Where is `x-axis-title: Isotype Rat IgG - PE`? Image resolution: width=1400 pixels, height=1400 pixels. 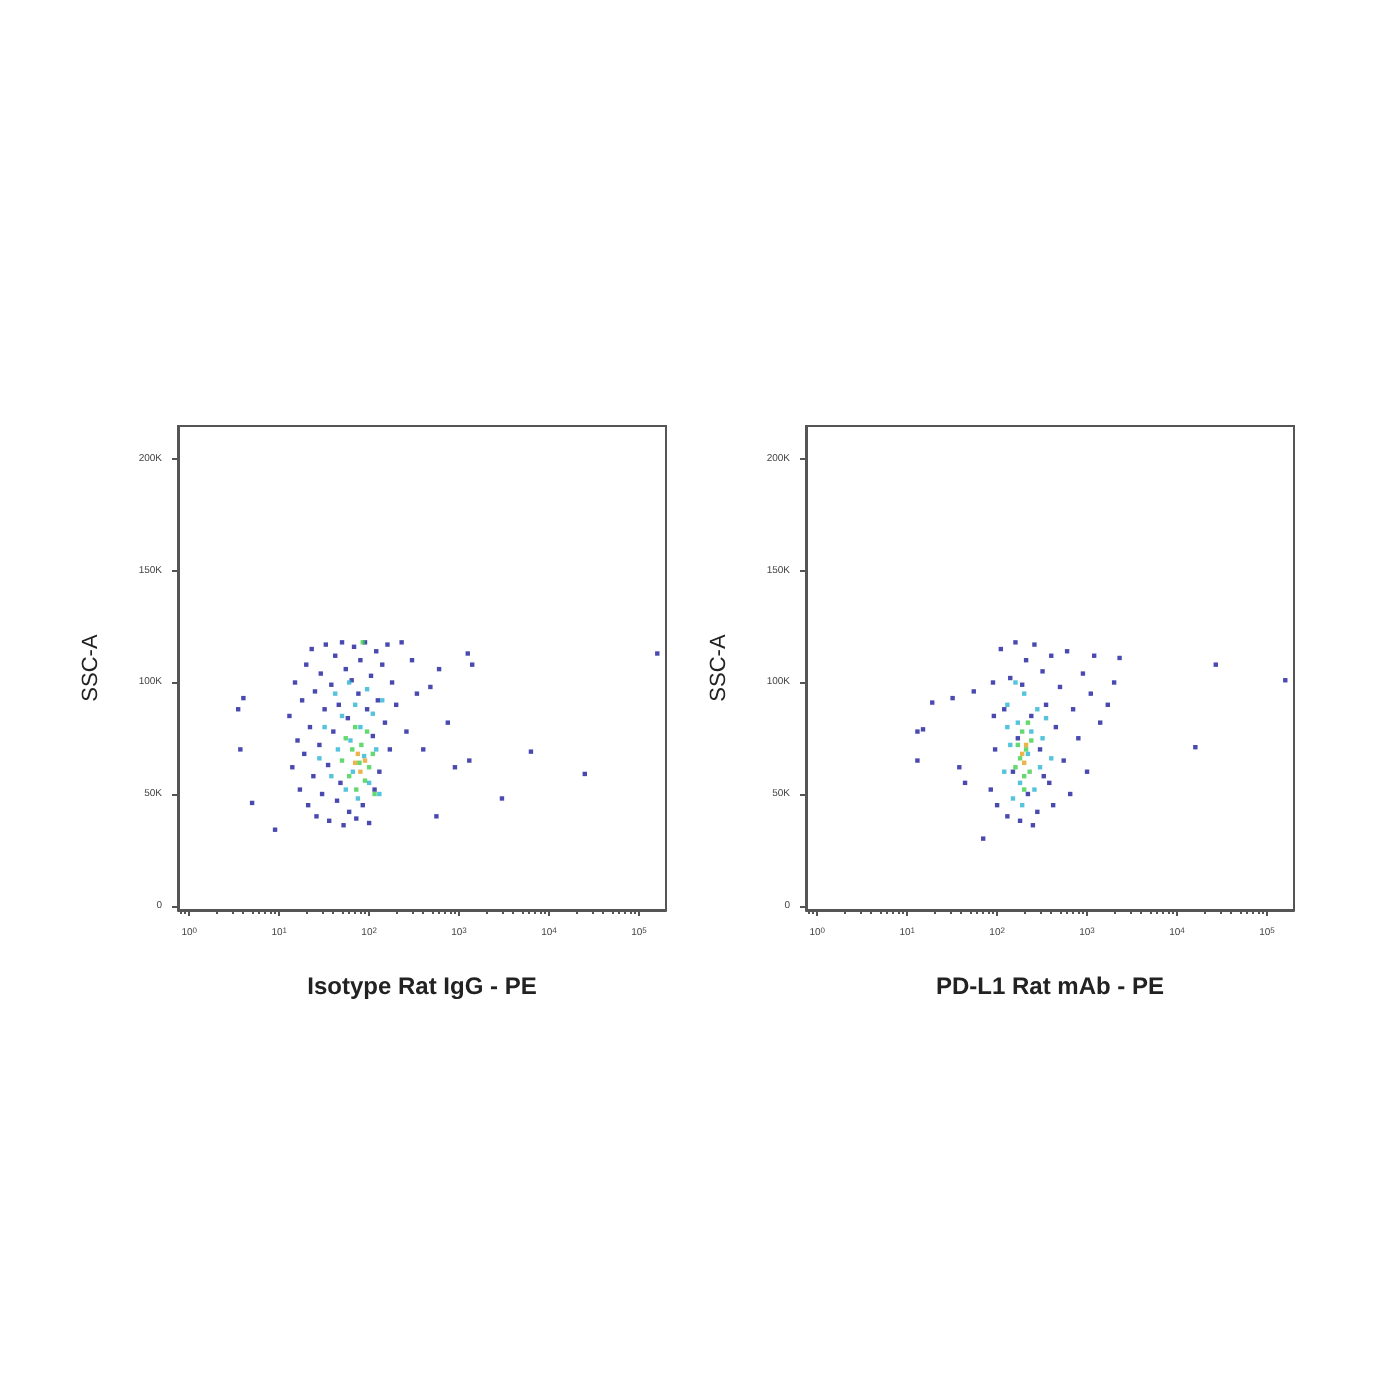 x-axis-title: Isotype Rat IgG - PE is located at coordinates (422, 986).